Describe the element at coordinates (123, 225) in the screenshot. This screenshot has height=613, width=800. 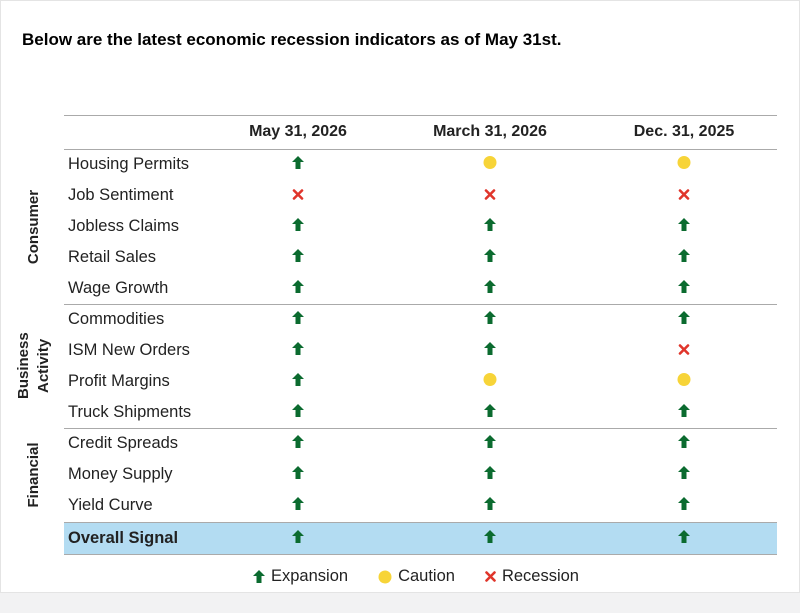
I see `row-label: Jobless Claims` at that location.